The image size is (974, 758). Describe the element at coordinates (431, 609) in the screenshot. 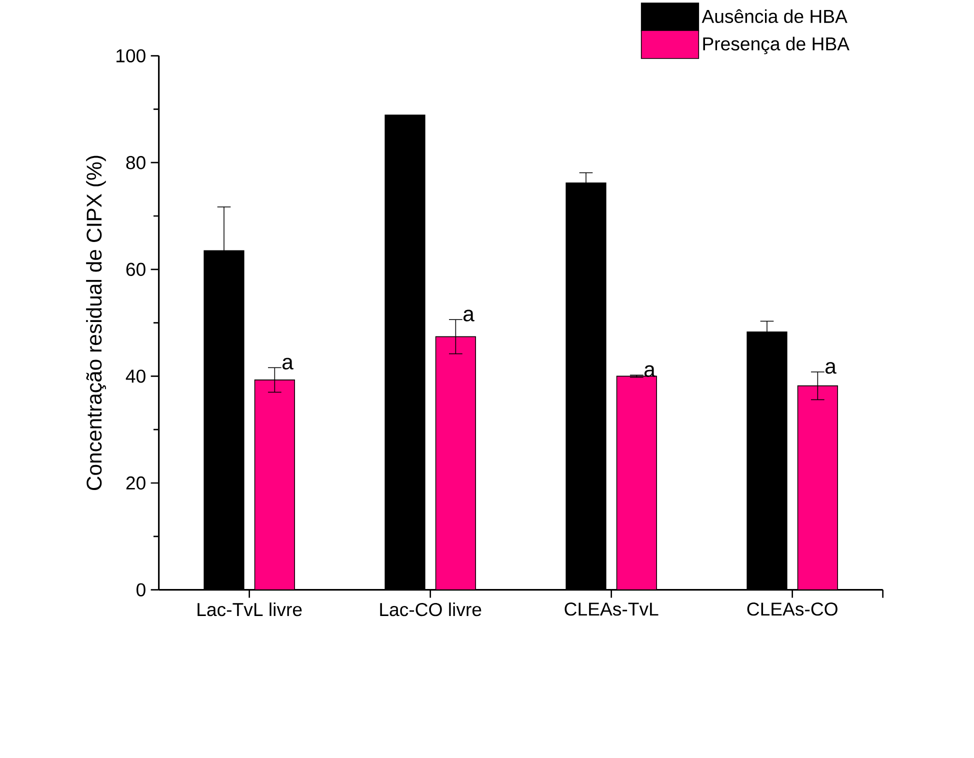

I see `x-tick-label: Lac-CO livre` at that location.